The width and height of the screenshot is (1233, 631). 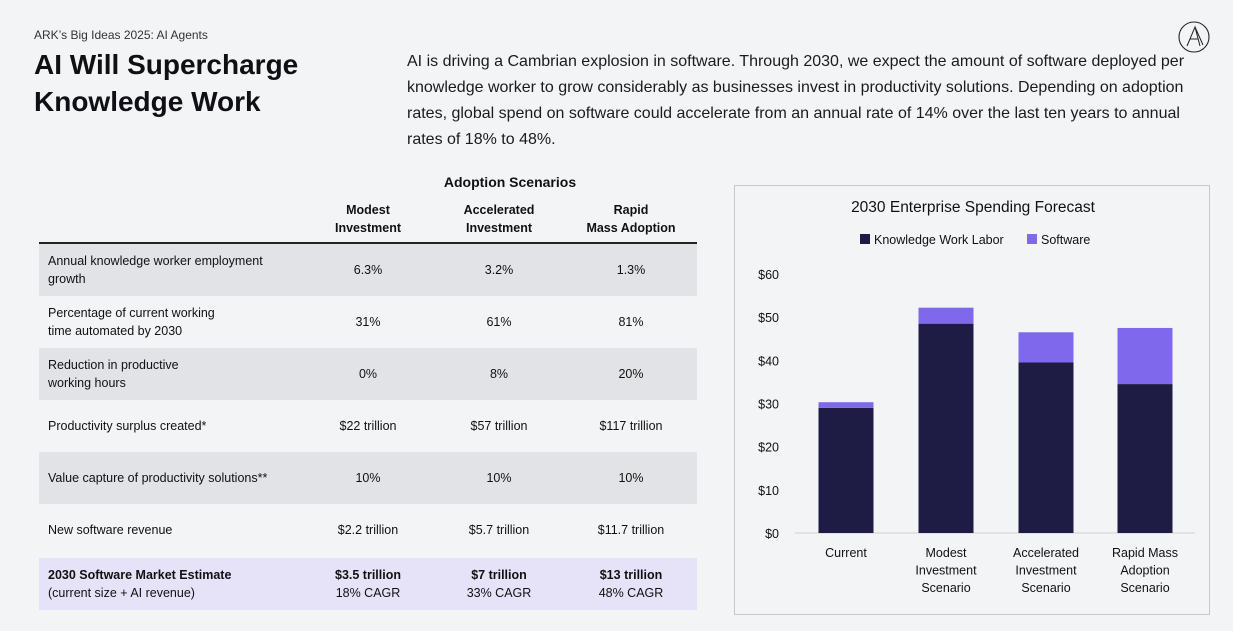 I want to click on column-header-line1: Rapid, so click(x=631, y=210).